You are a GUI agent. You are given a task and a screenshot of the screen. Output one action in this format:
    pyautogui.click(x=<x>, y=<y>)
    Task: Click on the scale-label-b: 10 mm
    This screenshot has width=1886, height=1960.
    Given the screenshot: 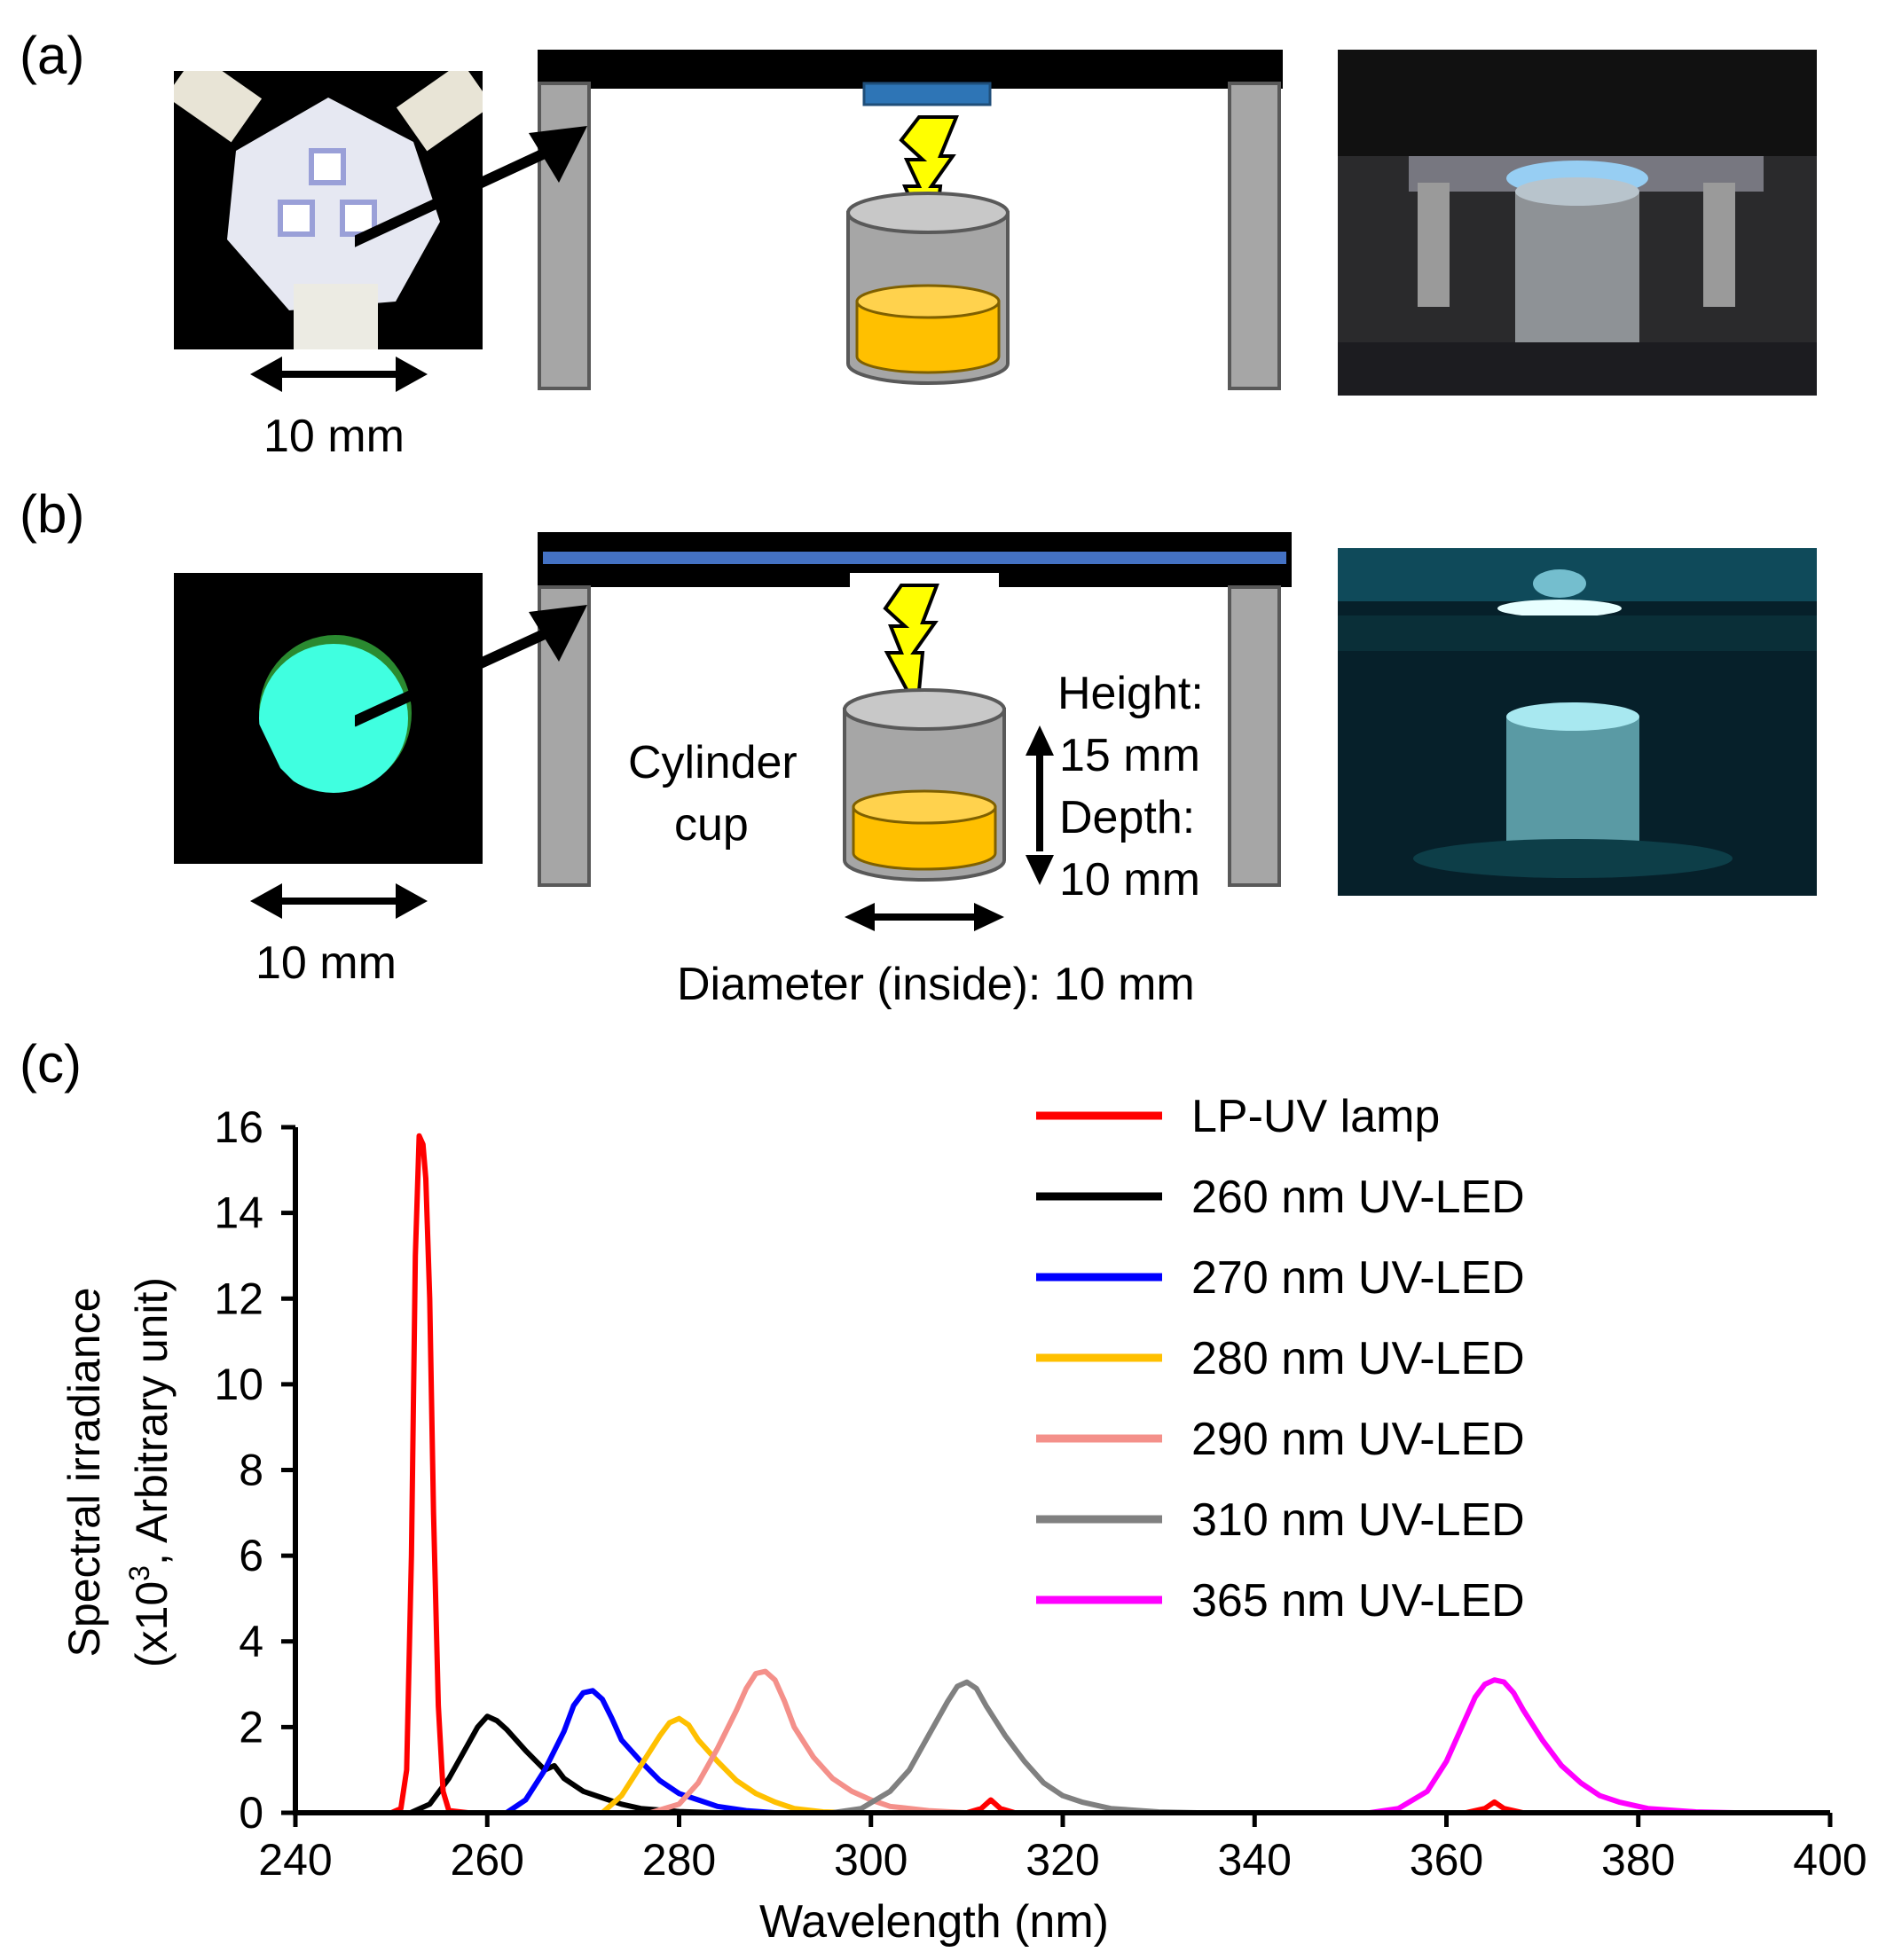 What is the action you would take?
    pyautogui.click(x=326, y=963)
    